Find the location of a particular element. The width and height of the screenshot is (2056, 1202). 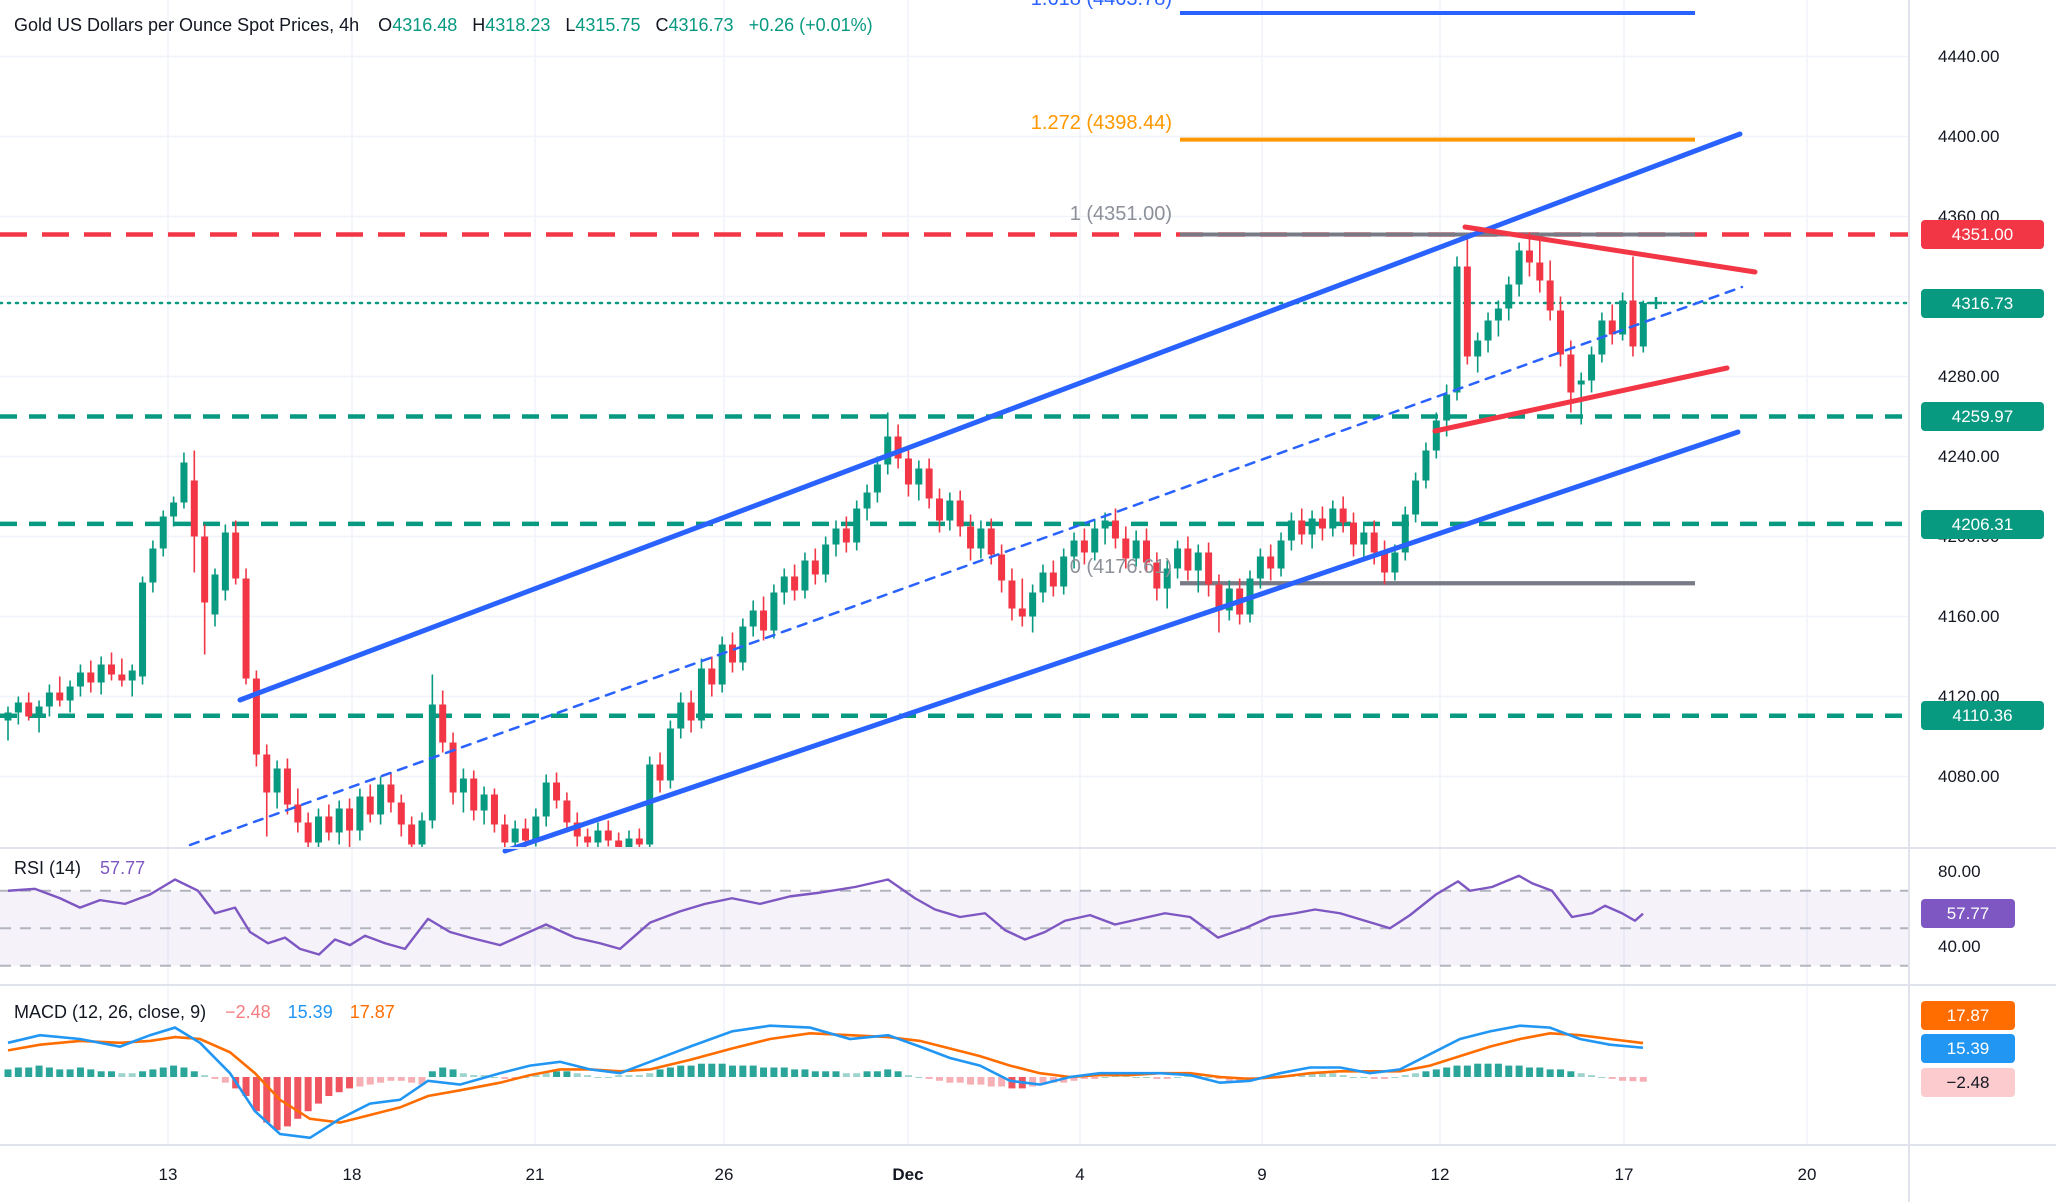

pennant-upper-line is located at coordinates (1610, 249).